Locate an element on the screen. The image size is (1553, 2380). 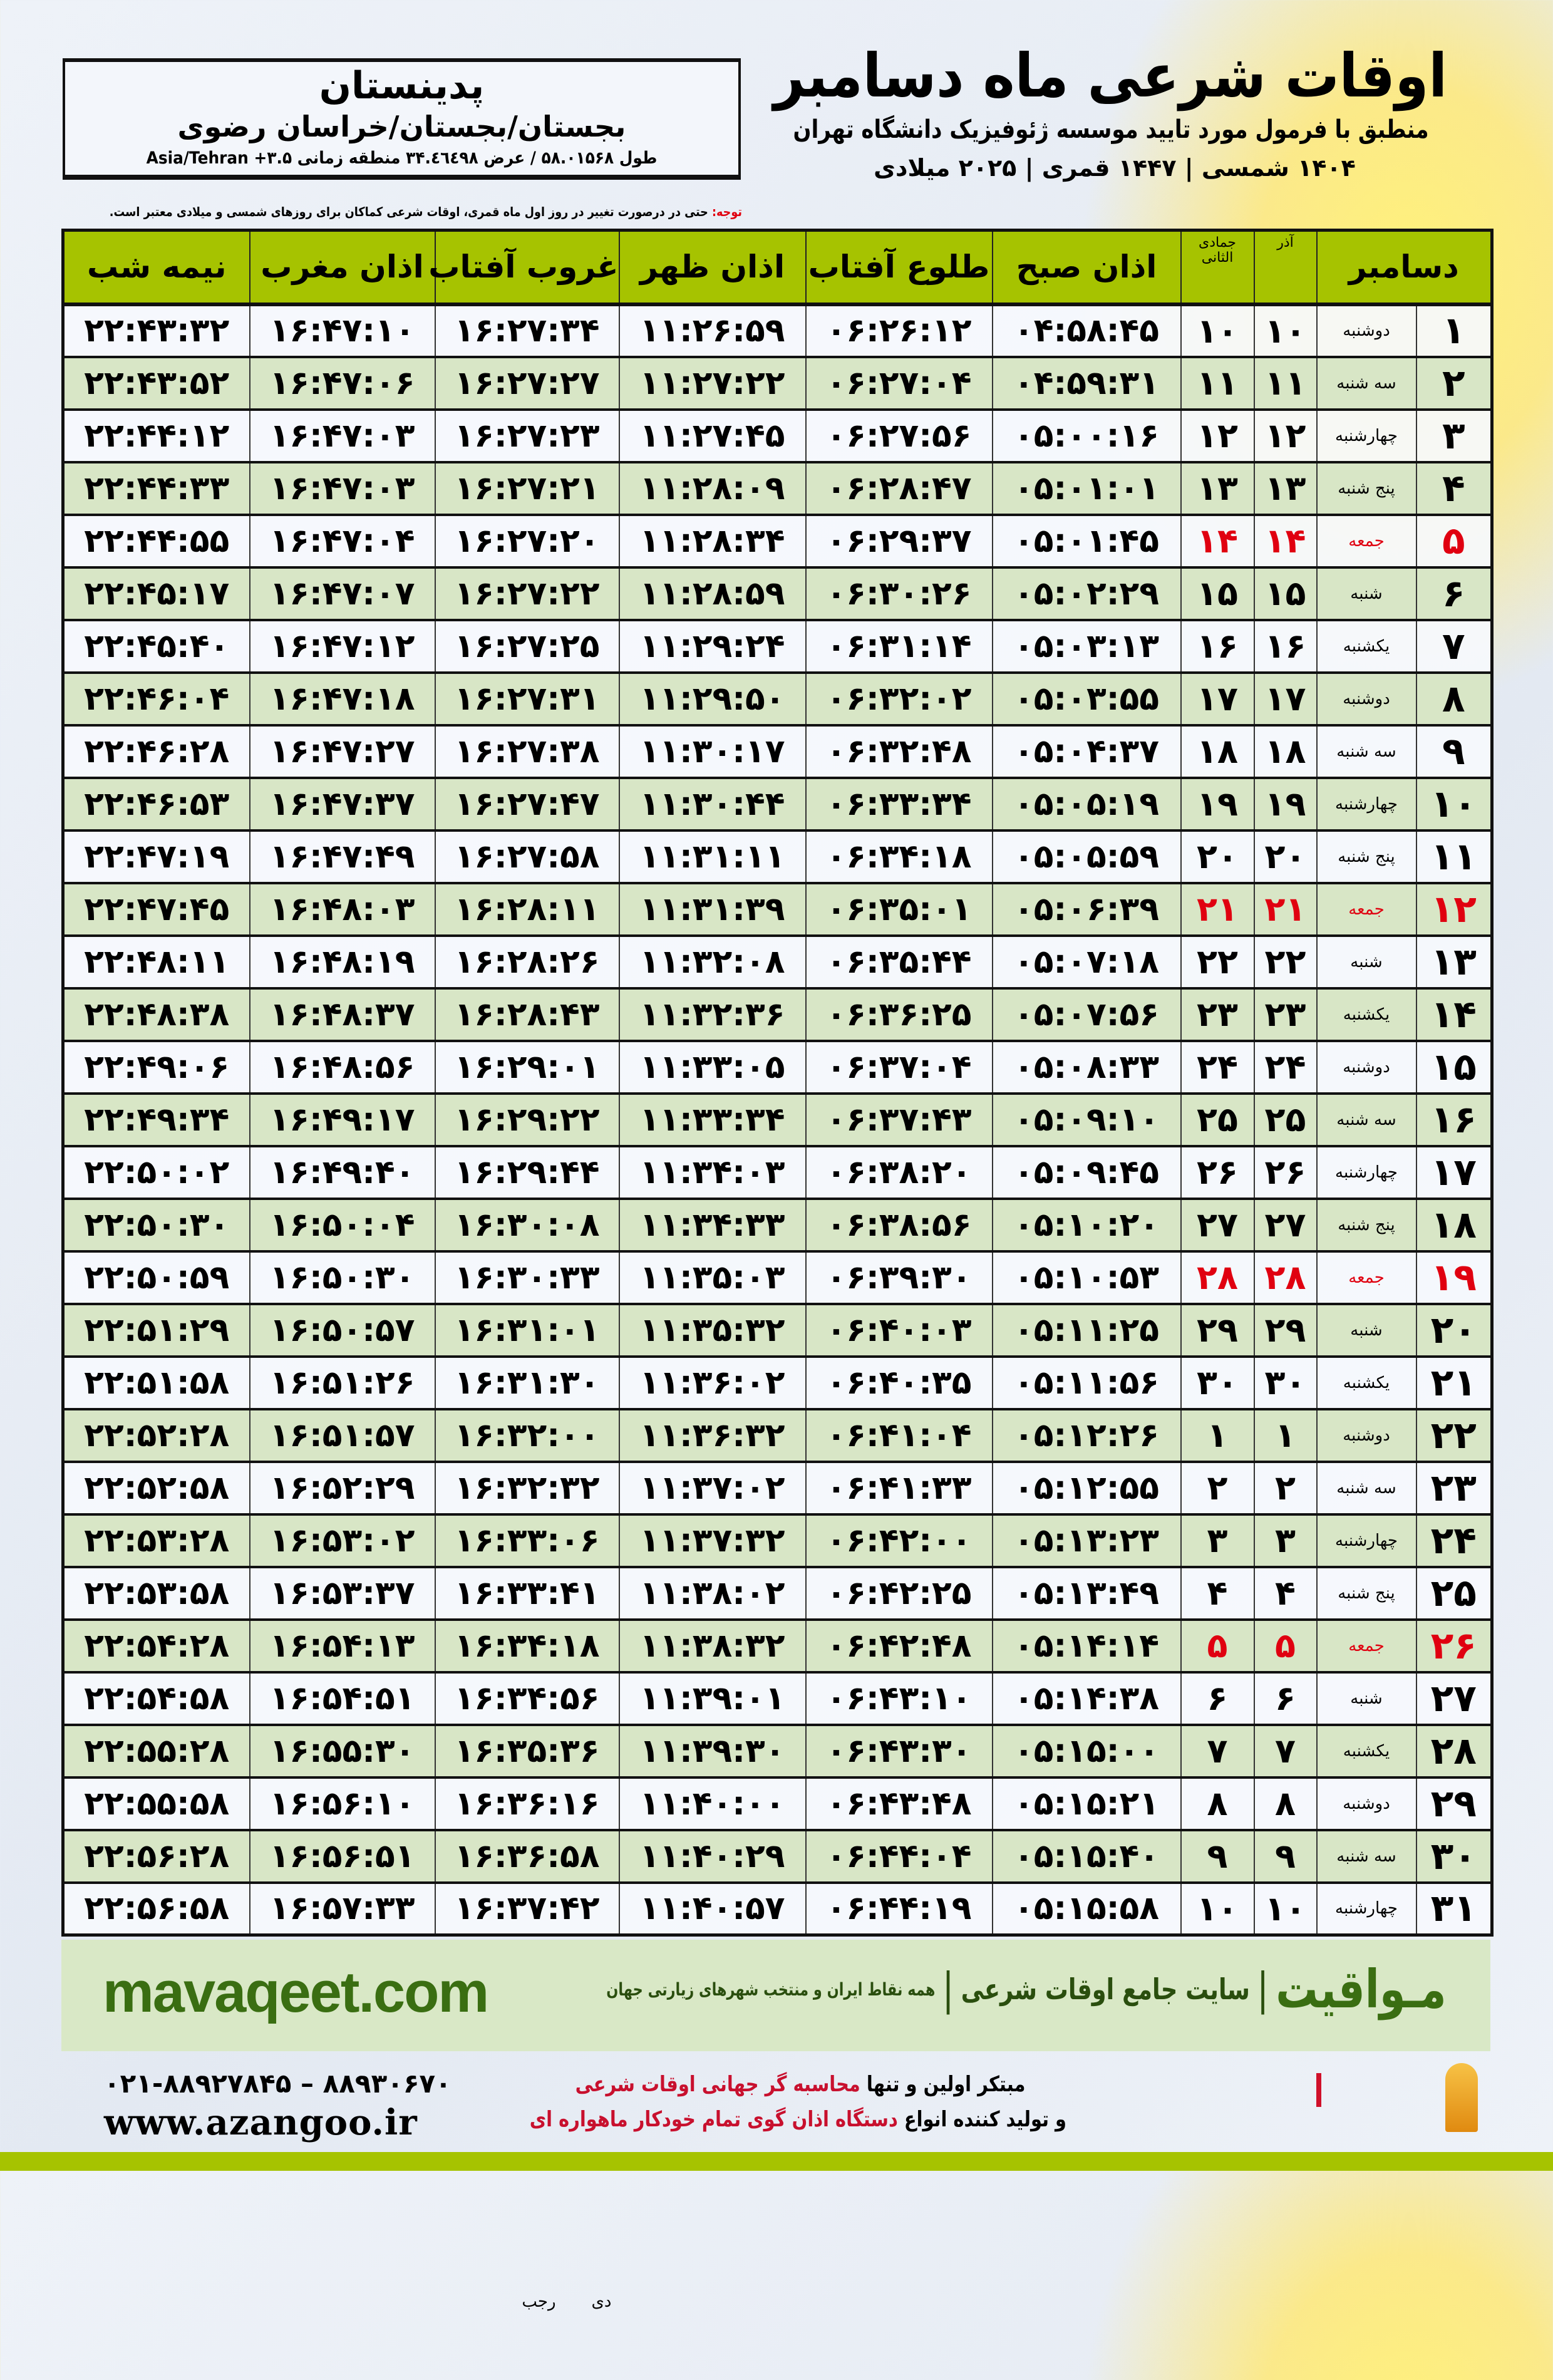
cell-sunset: ۱۶:۳۲:۰۰ is located at coordinates (526, 1436).